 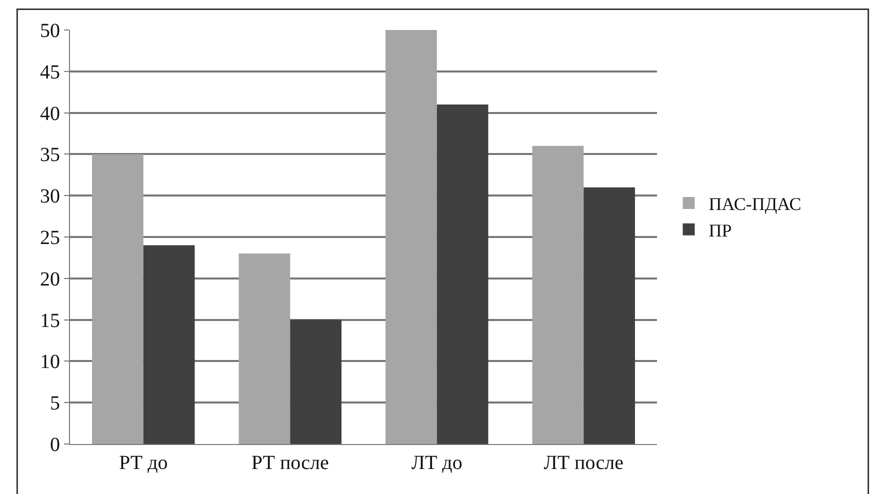 What do you see at coordinates (143, 463) in the screenshot?
I see `x-tick-label: РТ до` at bounding box center [143, 463].